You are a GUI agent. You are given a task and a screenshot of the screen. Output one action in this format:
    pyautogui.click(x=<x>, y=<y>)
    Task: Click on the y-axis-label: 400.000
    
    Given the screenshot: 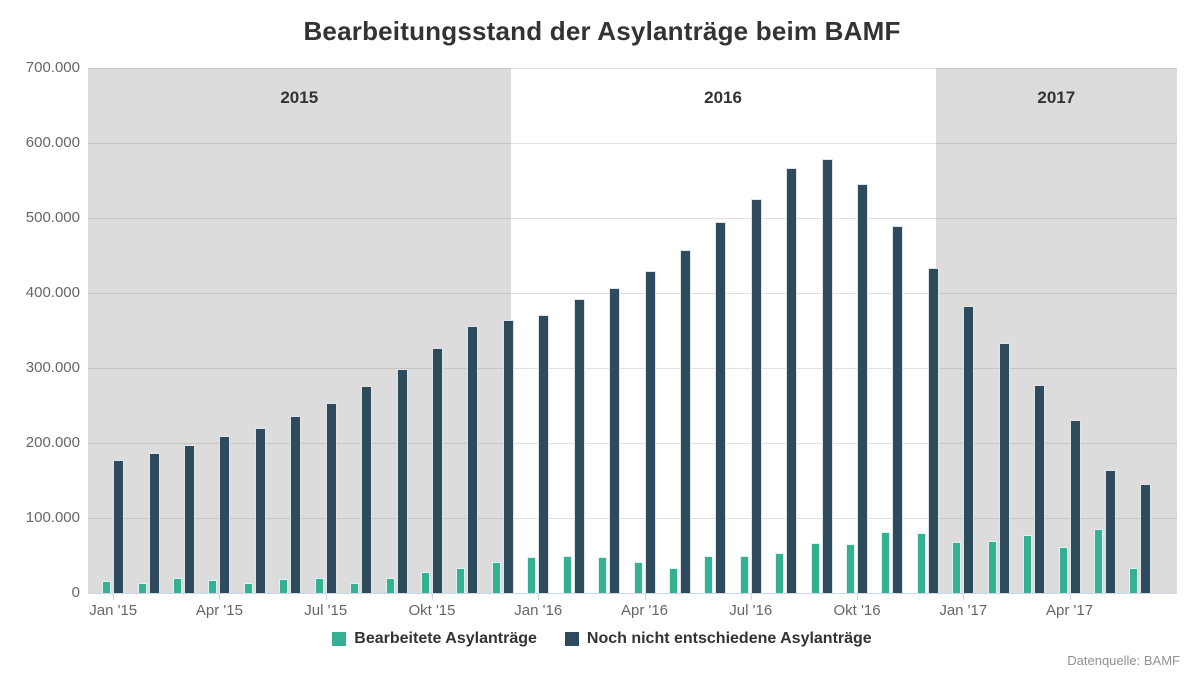 What is the action you would take?
    pyautogui.click(x=52, y=292)
    